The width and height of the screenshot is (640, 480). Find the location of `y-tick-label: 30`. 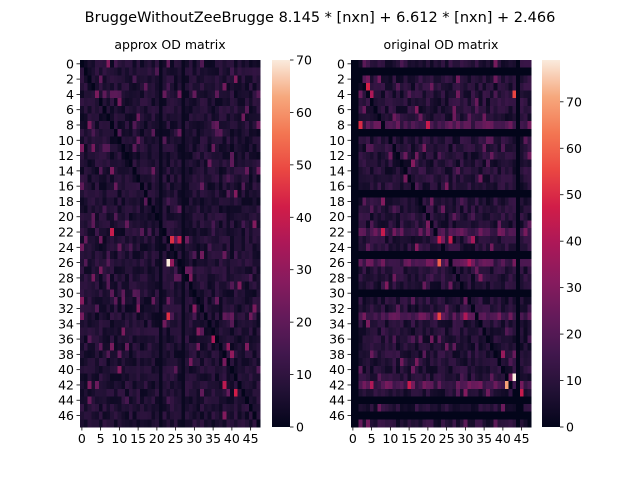

y-tick-label: 30 is located at coordinates (66, 293).